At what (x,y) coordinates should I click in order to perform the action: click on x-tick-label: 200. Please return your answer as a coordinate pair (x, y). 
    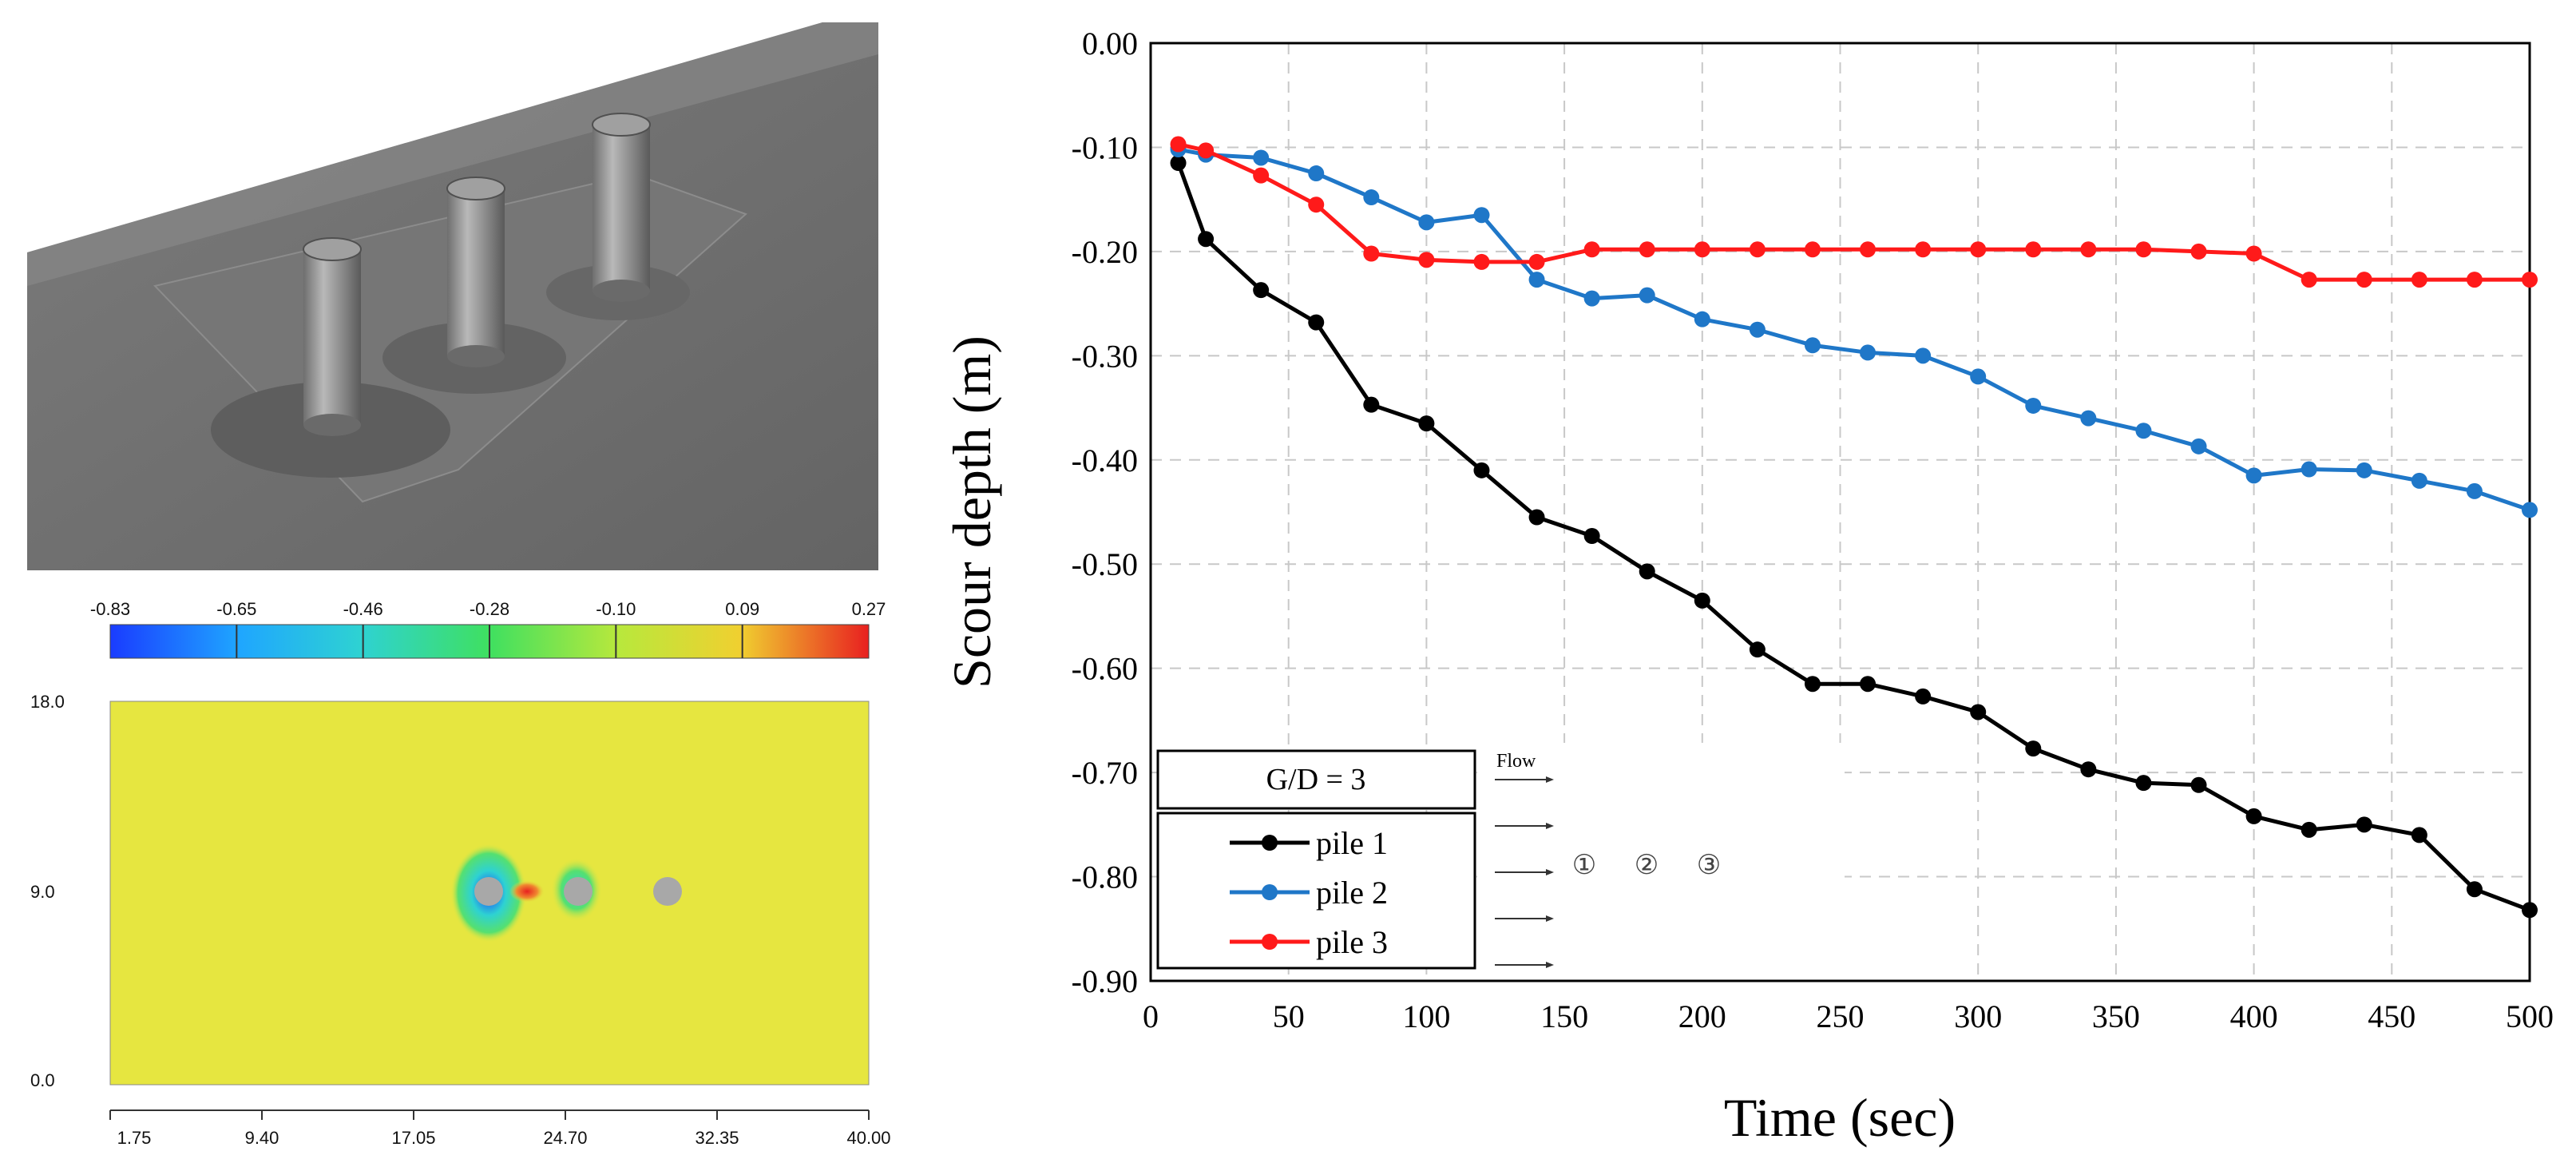
    Looking at the image, I should click on (1702, 1016).